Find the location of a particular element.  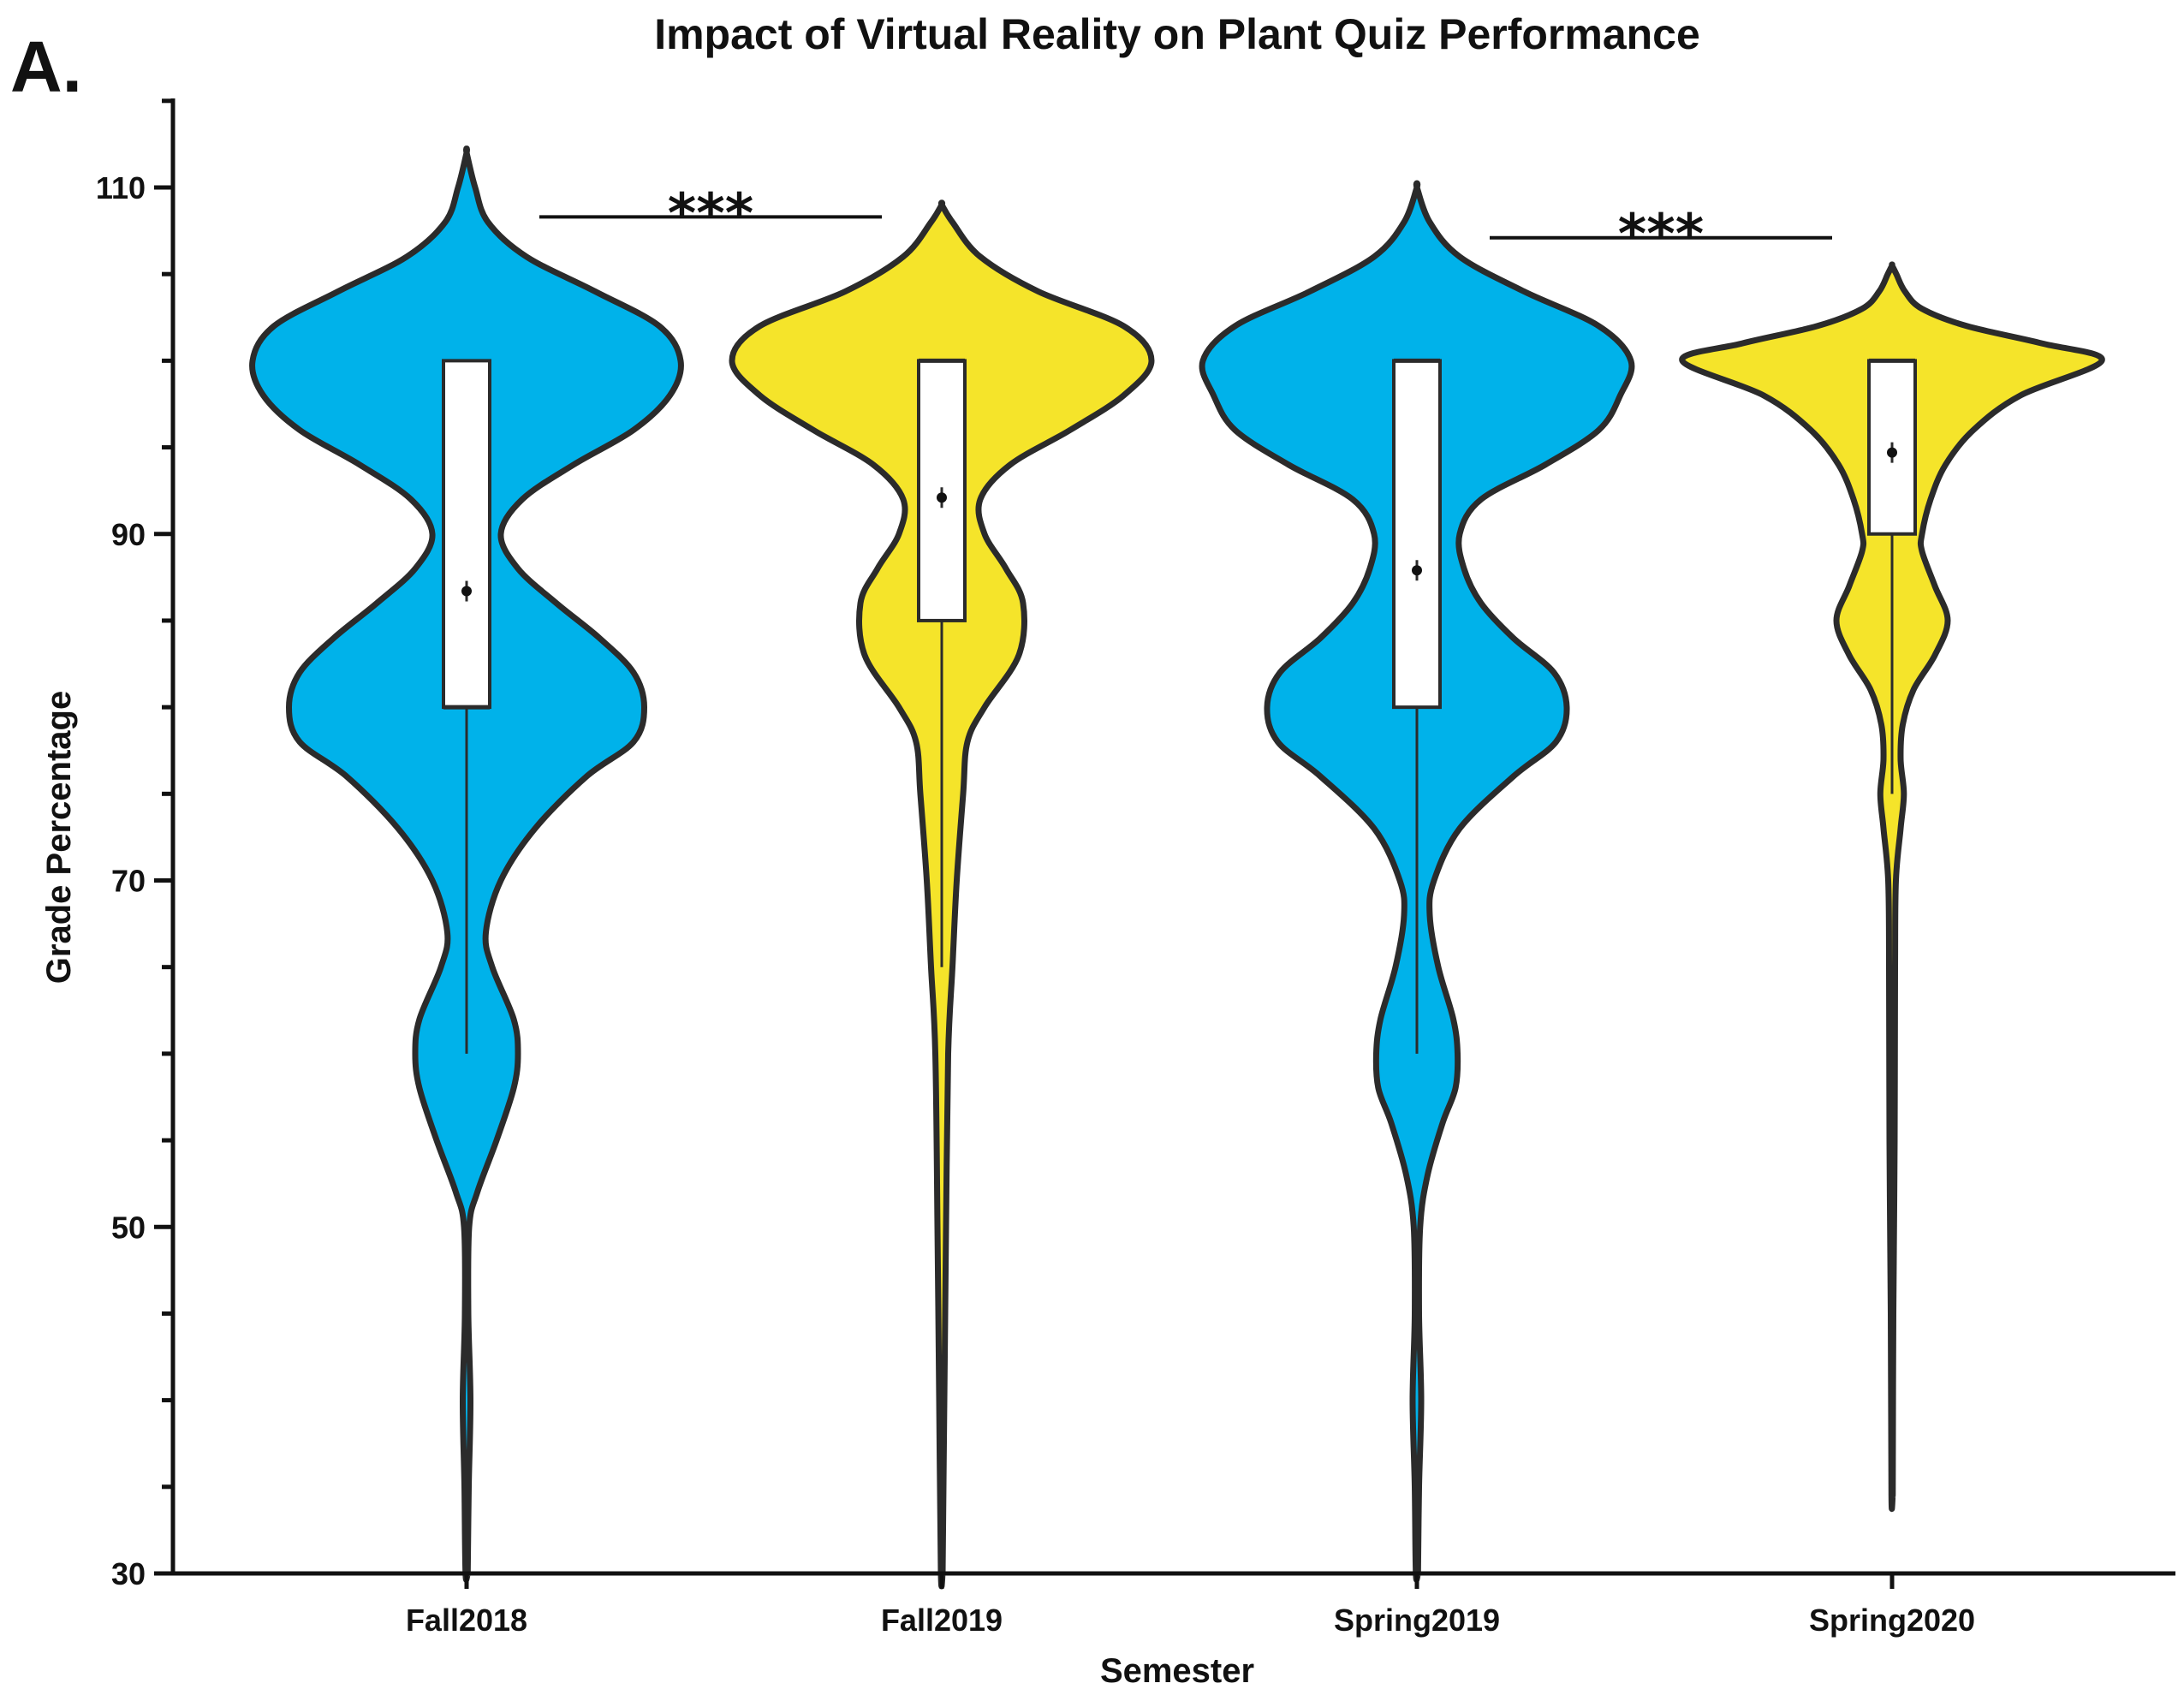

violin-group-spring2020 is located at coordinates (1892, 887).